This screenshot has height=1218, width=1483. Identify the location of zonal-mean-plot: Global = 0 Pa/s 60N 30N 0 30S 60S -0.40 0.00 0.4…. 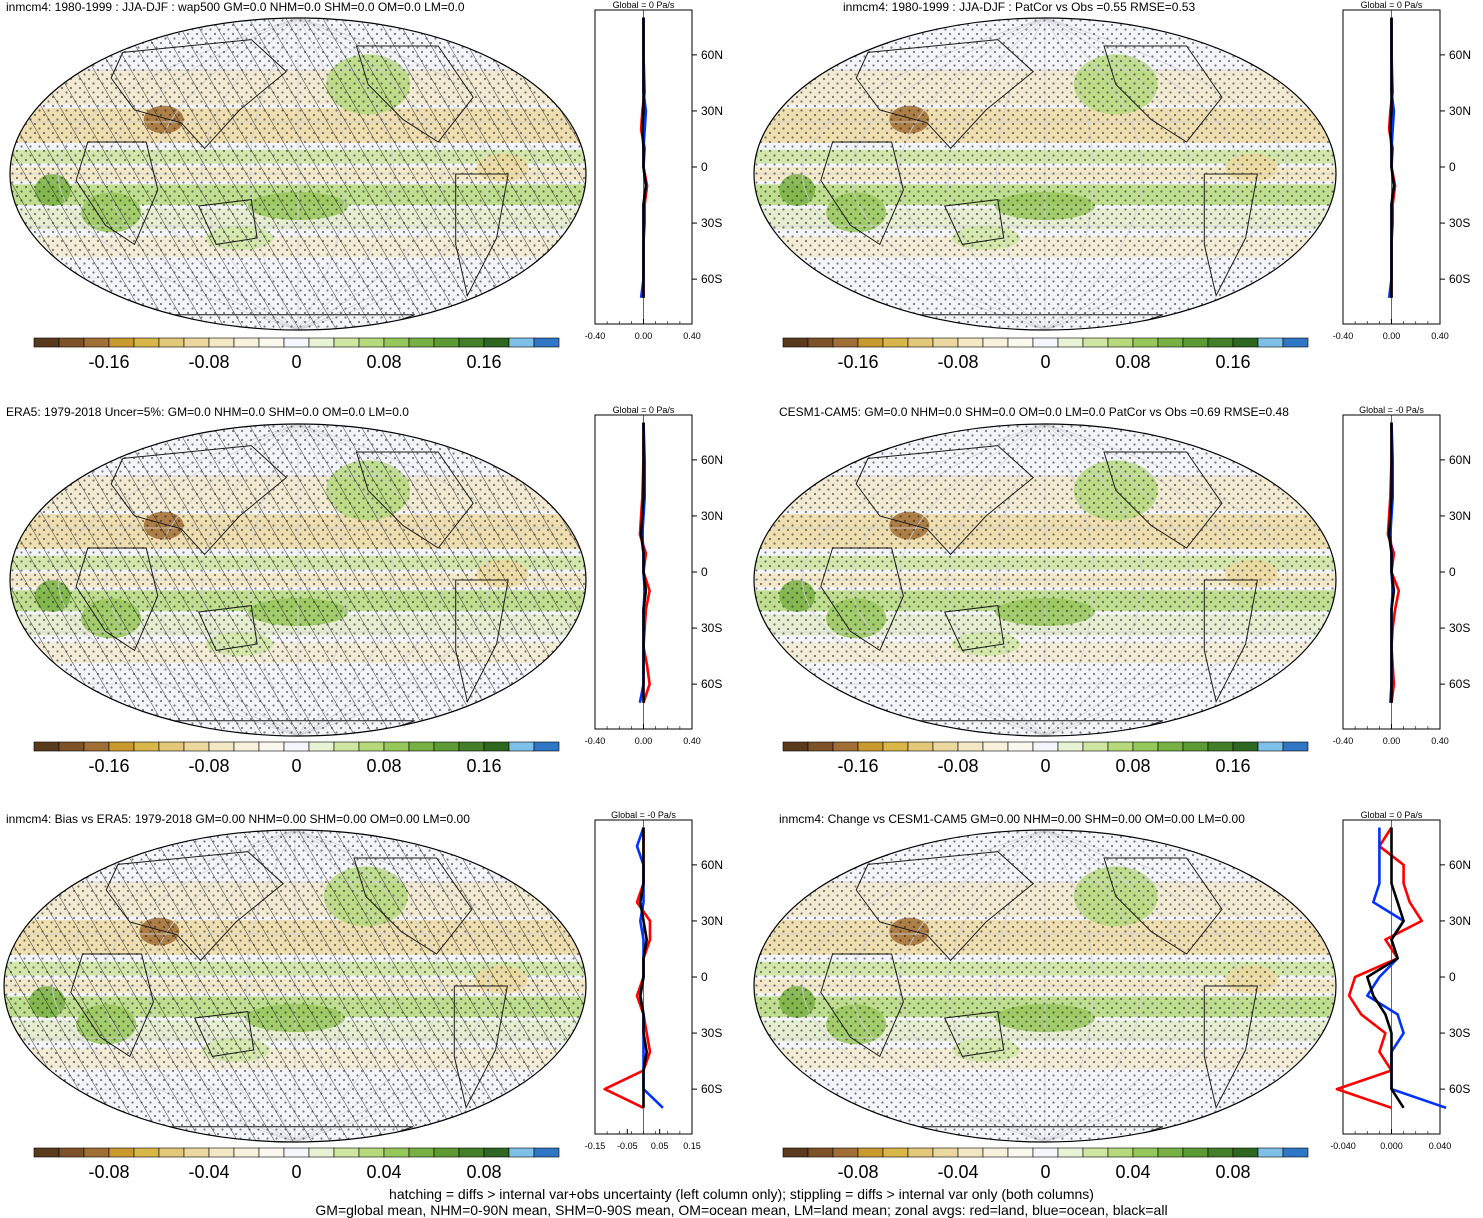
(1402, 170).